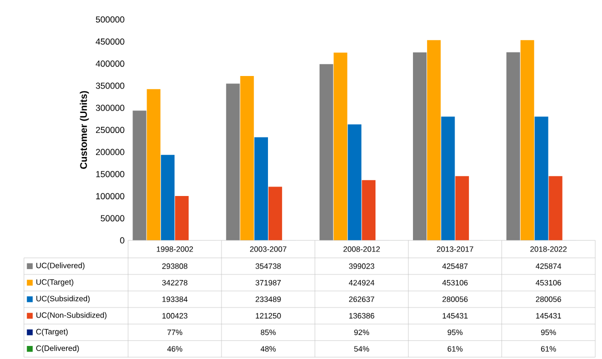 Image resolution: width=602 pixels, height=359 pixels. I want to click on y-tick-label: 500000, so click(110, 19).